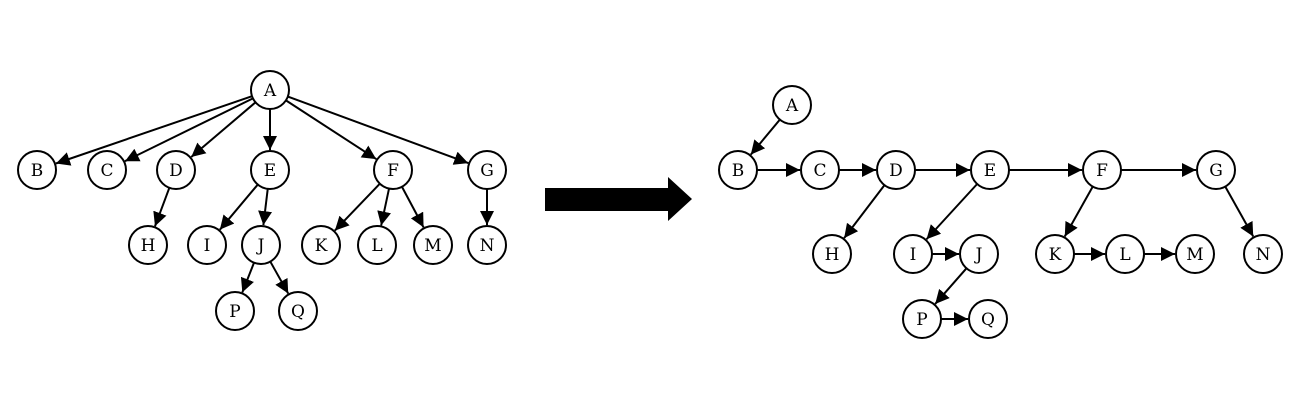  I want to click on right-node-label: M, so click(1194, 255).